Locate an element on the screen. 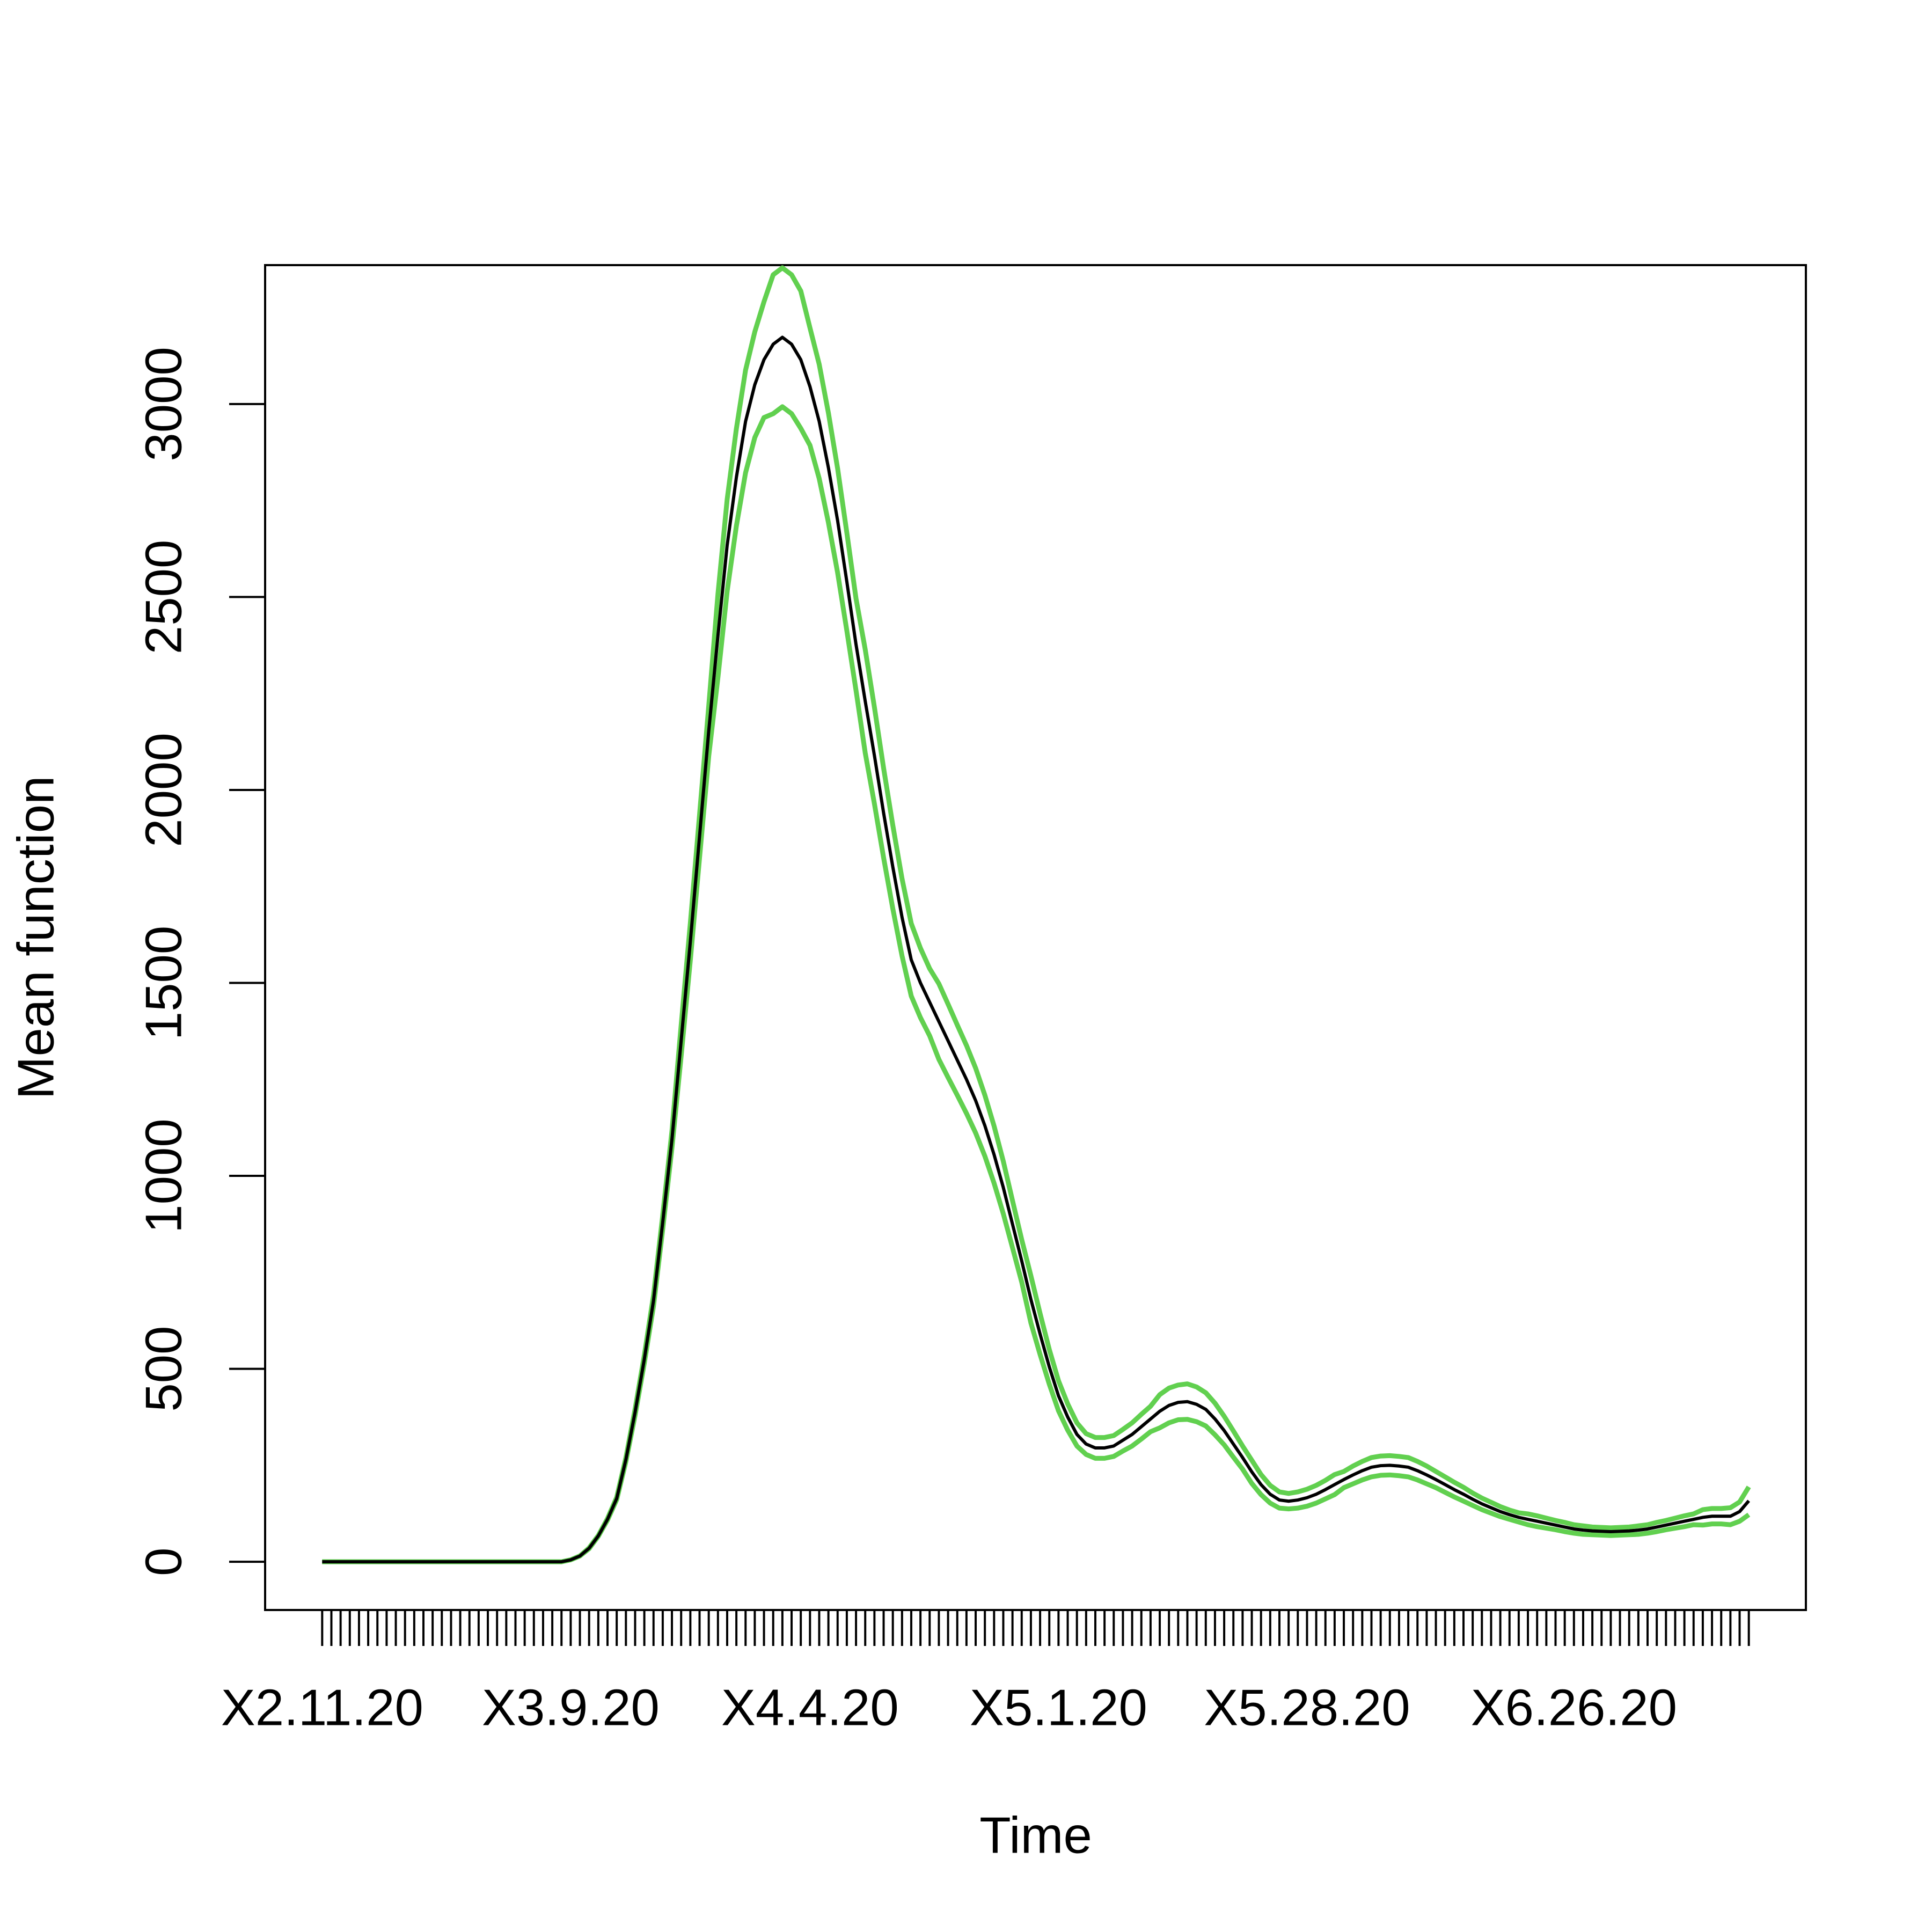 The width and height of the screenshot is (1932, 1932). y-tick-label: 3000 is located at coordinates (163, 404).